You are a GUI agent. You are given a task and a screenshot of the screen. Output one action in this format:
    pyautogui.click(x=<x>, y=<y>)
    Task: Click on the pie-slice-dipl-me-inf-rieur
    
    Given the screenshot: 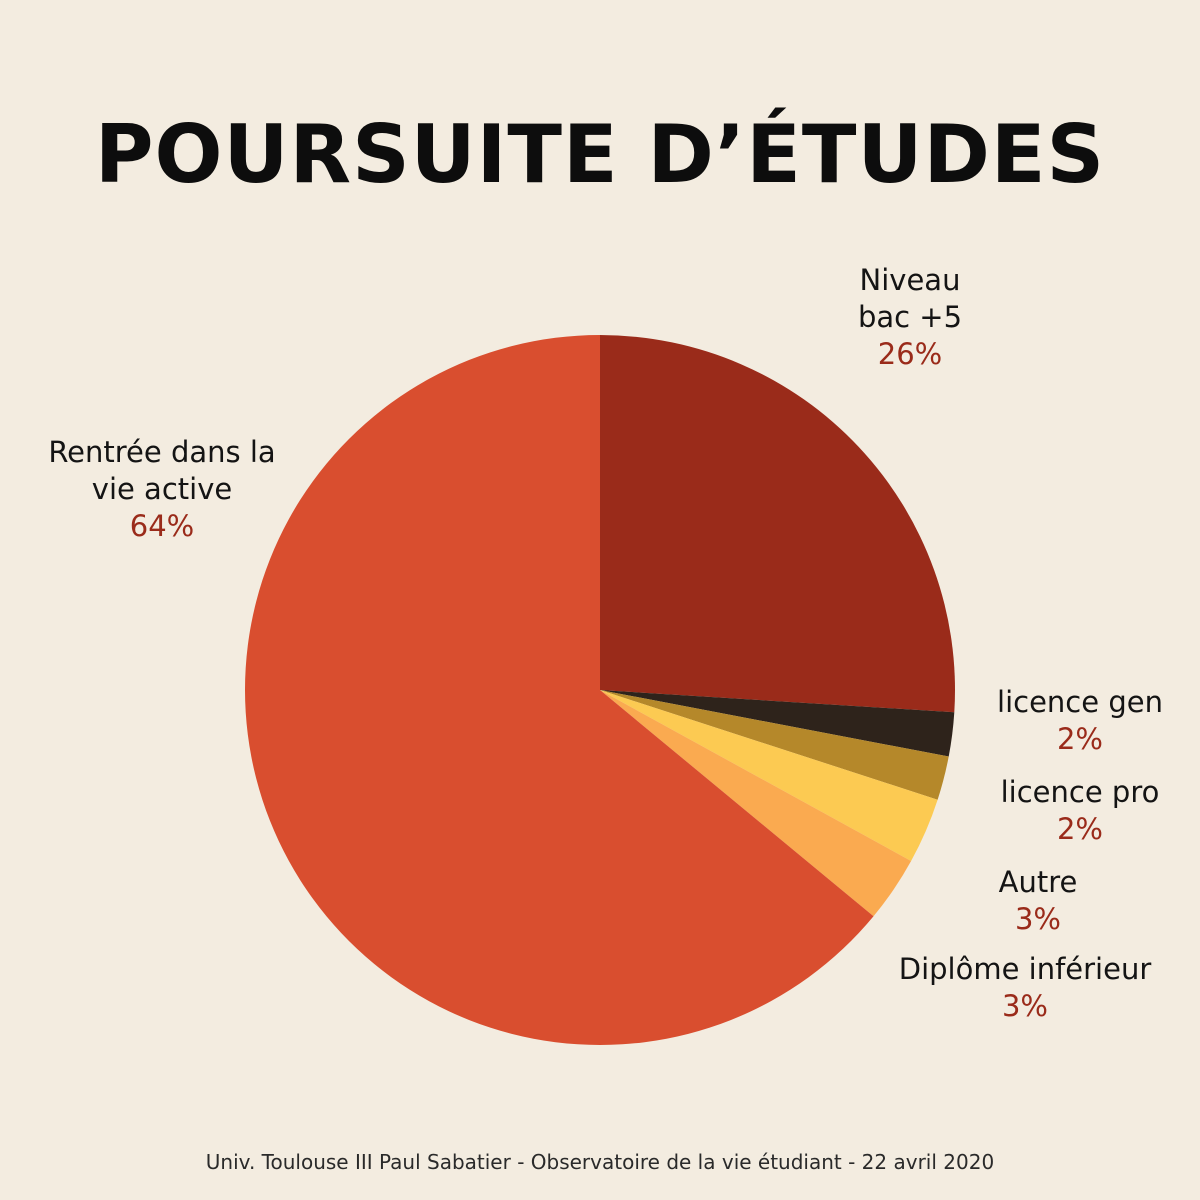 What is the action you would take?
    pyautogui.click(x=756, y=803)
    